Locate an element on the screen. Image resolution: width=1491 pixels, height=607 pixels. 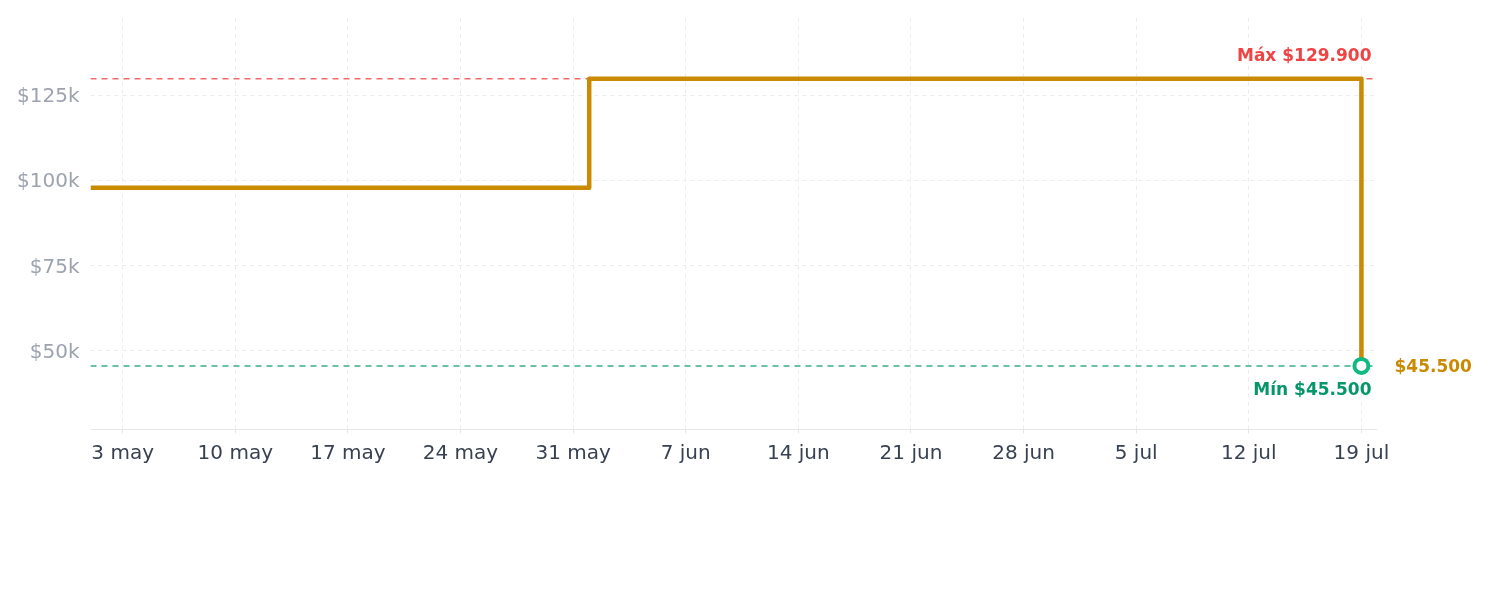
x-tick-label: 14 jun is located at coordinates (798, 451).